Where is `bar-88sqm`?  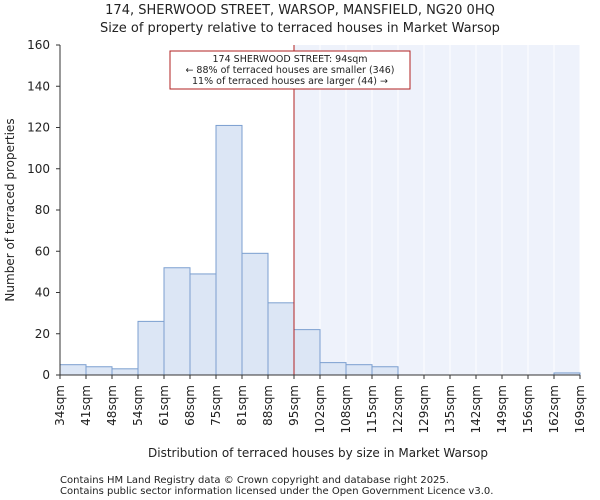 bar-88sqm is located at coordinates (281, 339).